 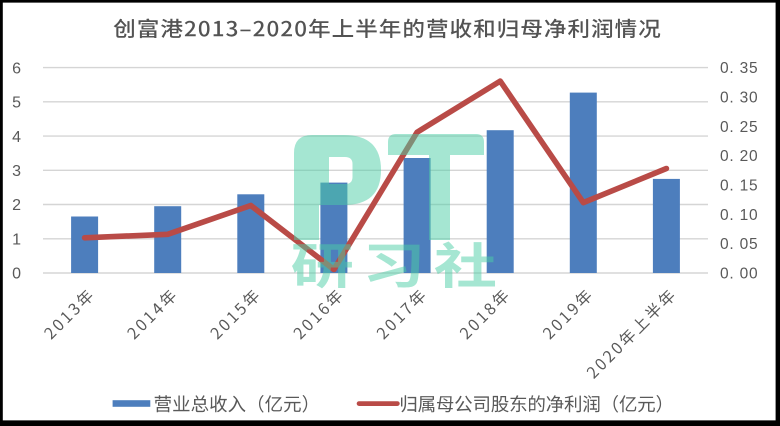 I want to click on svg-text: 4, so click(x=16, y=137).